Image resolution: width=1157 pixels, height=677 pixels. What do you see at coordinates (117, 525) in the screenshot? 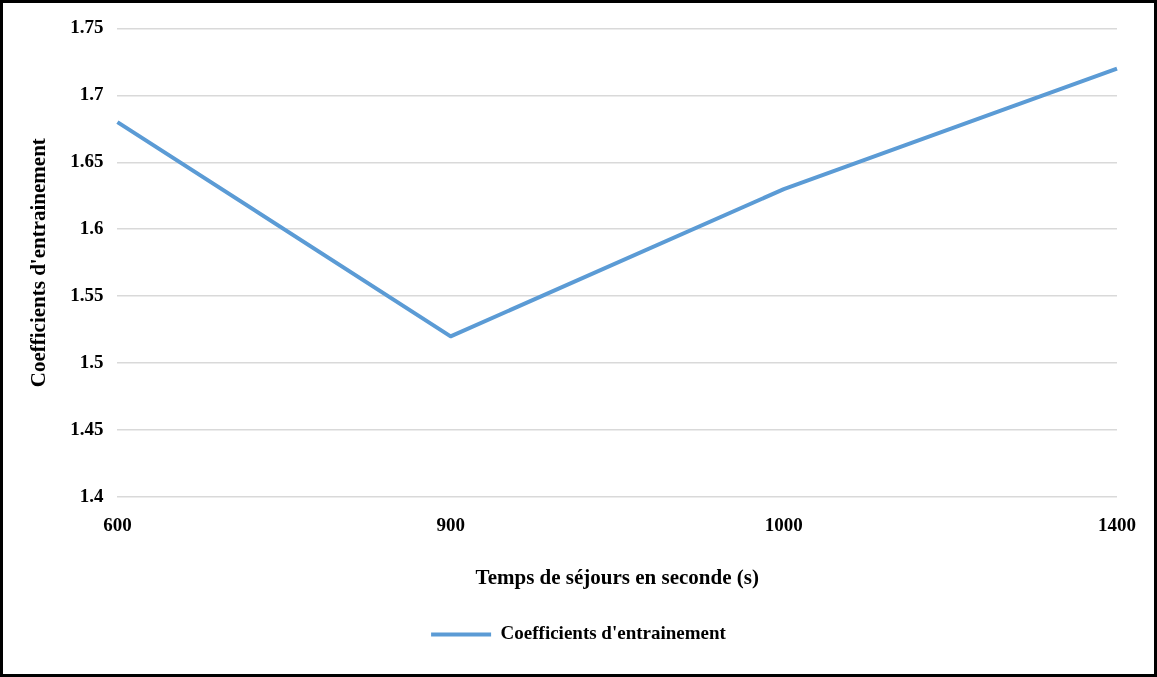
I see `x-tick-label: 600` at bounding box center [117, 525].